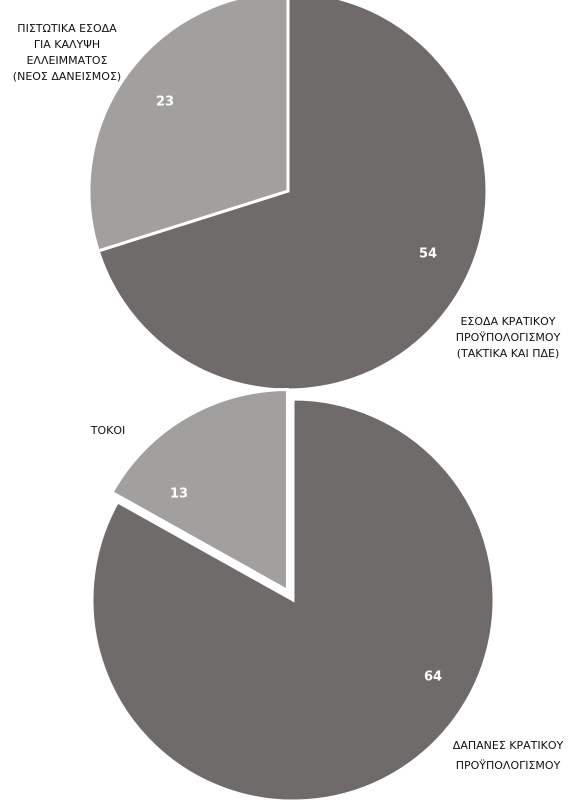  Describe the element at coordinates (508, 353) in the screenshot. I see `category-label-line: (ΤΑΚΤΙΚΑ ΚΑΙ ΠΔΕ)` at that location.